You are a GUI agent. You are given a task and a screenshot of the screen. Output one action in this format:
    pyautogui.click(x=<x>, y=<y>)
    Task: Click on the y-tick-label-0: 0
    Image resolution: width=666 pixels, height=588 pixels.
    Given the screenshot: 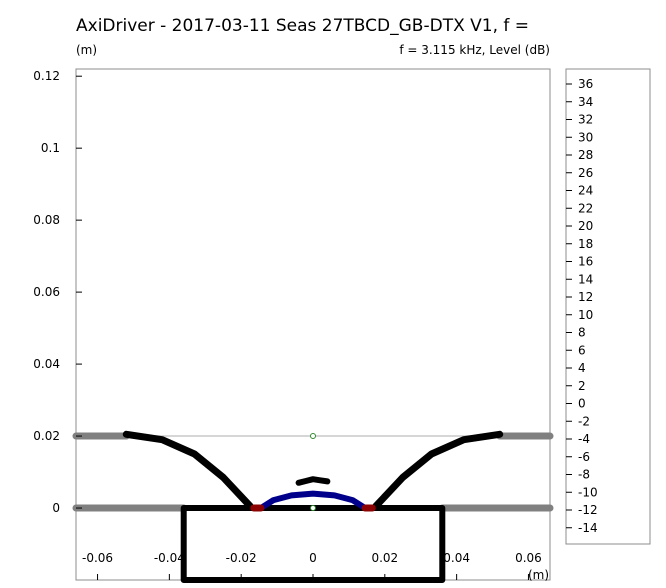 What is the action you would take?
    pyautogui.click(x=56, y=508)
    